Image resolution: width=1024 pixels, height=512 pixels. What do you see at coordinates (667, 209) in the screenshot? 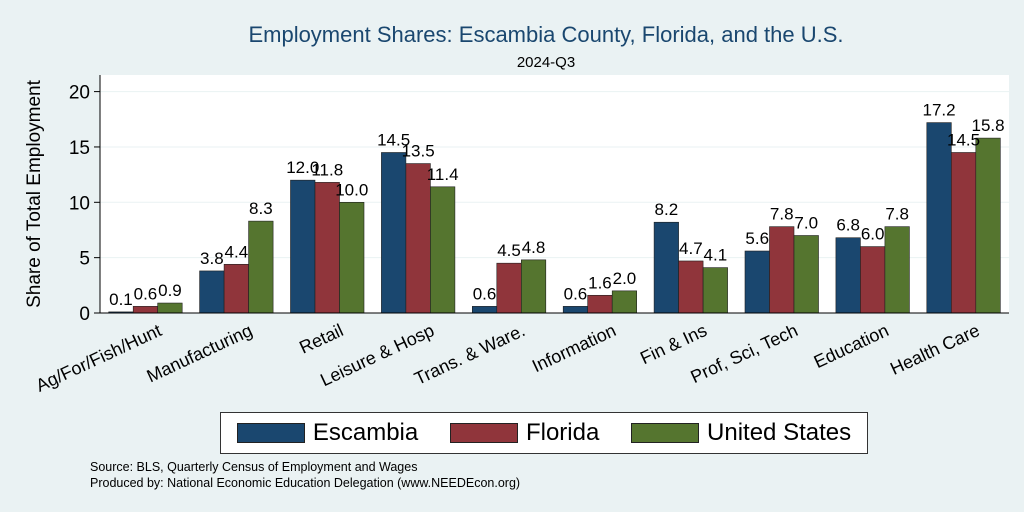
I see `data-label-escambia-fin-ins: 8.2` at bounding box center [667, 209].